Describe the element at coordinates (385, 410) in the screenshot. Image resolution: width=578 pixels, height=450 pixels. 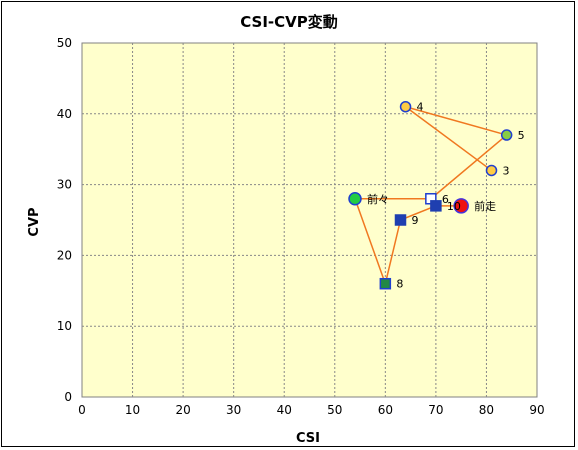
I see `x-tick-label: 60` at that location.